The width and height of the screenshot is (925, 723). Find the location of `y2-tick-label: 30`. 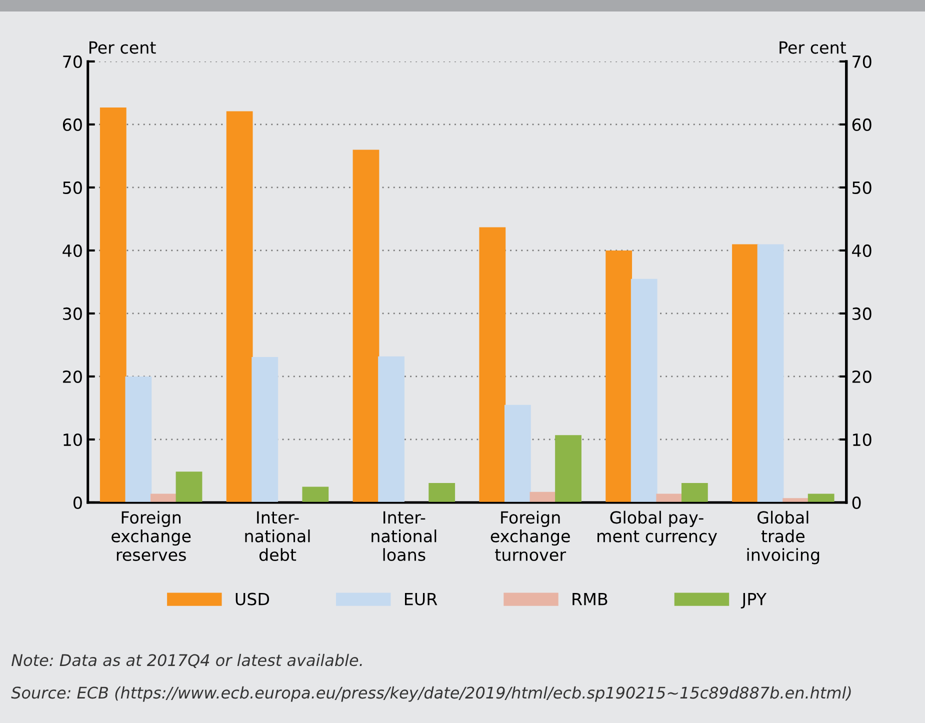

y2-tick-label: 30 is located at coordinates (862, 313).